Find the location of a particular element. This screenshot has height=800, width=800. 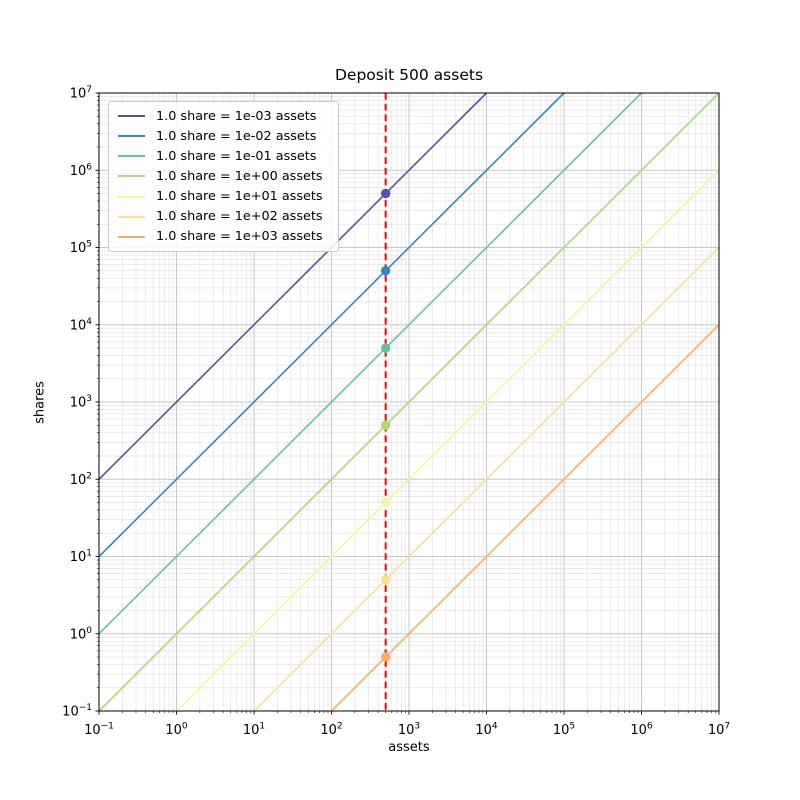

x-tick-labels: 10⁻¹ 10⁰ 10¹ 10² 10³ 10⁴ 10⁵ 10⁶ 10⁷ is located at coordinates (407, 730).